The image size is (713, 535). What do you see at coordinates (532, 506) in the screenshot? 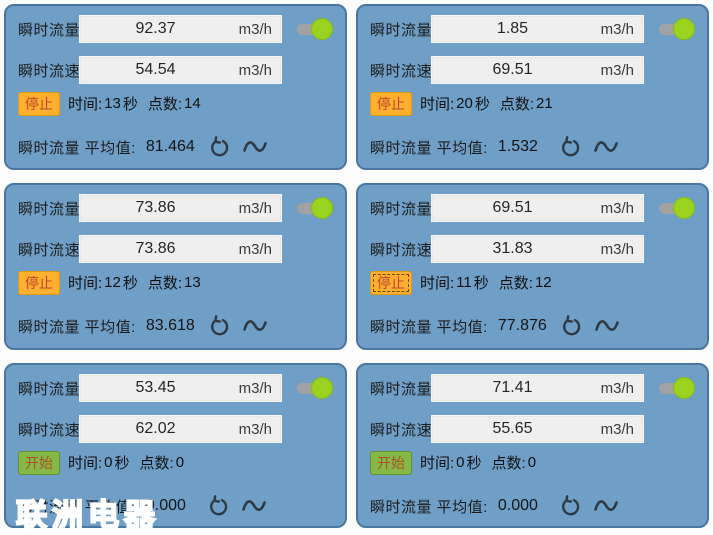
I see `average-row: 瞬时流量 平均值: 0.000` at bounding box center [532, 506].